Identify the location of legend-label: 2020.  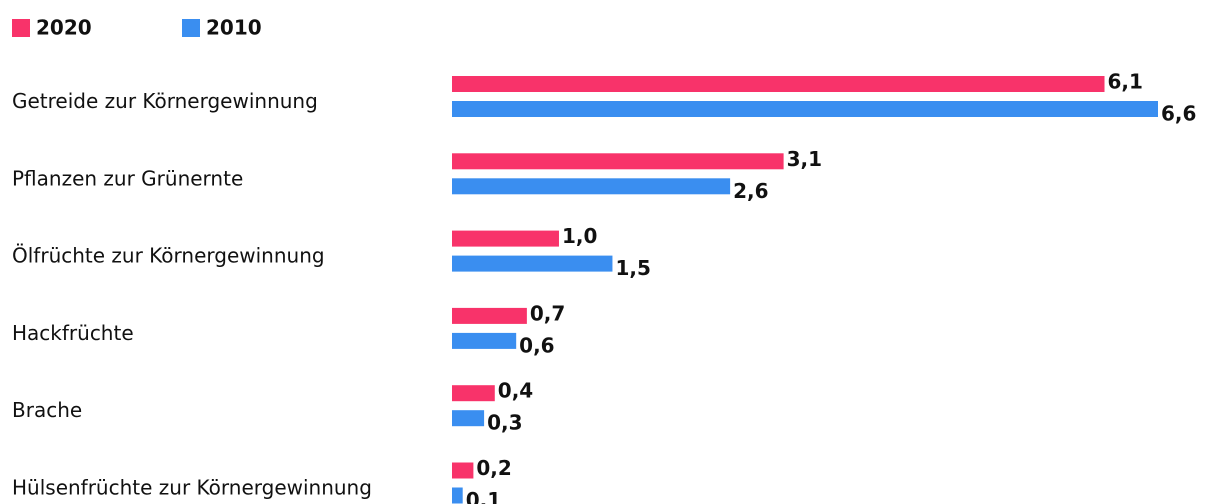
(64, 28).